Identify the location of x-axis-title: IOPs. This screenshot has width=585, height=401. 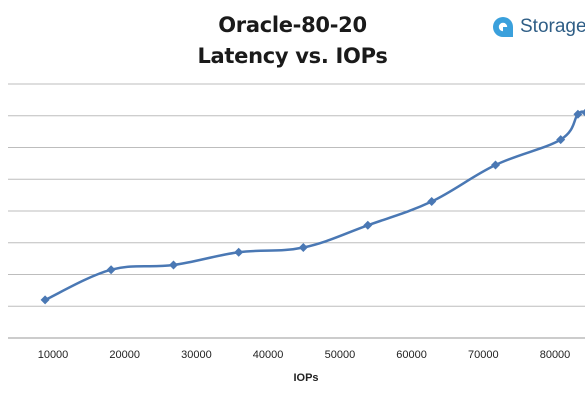
(305, 378).